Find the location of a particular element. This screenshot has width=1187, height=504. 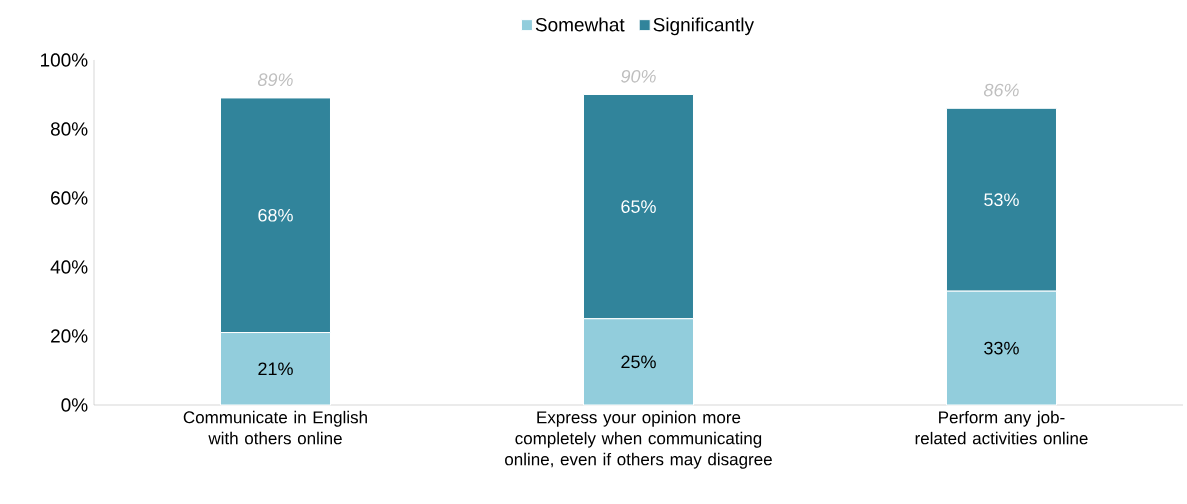

total-label: 89% is located at coordinates (275, 80).